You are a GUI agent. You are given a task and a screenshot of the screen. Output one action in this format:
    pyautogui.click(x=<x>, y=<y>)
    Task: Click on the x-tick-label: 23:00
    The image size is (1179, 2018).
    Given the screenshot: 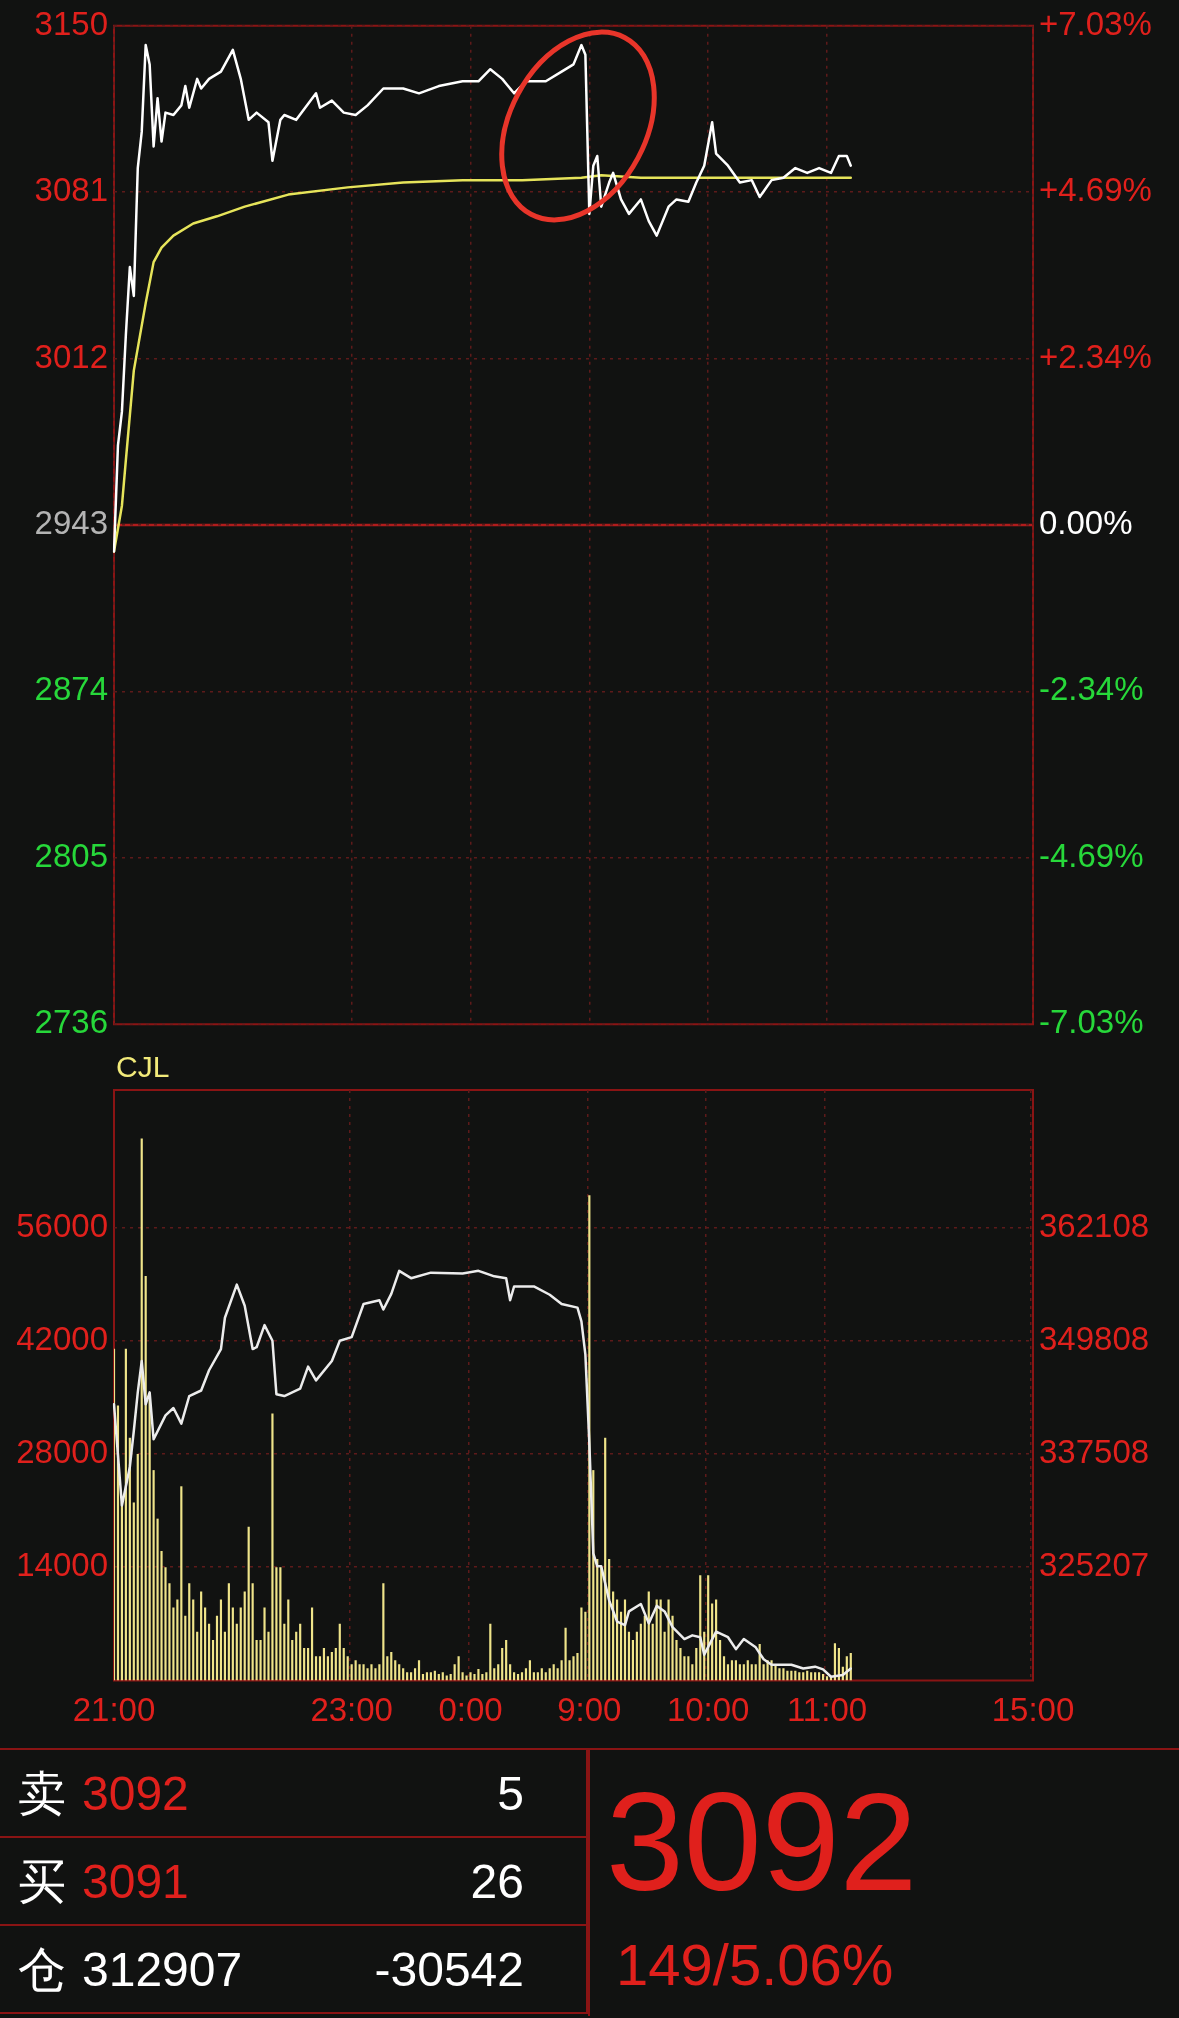 What is the action you would take?
    pyautogui.click(x=351, y=1710)
    